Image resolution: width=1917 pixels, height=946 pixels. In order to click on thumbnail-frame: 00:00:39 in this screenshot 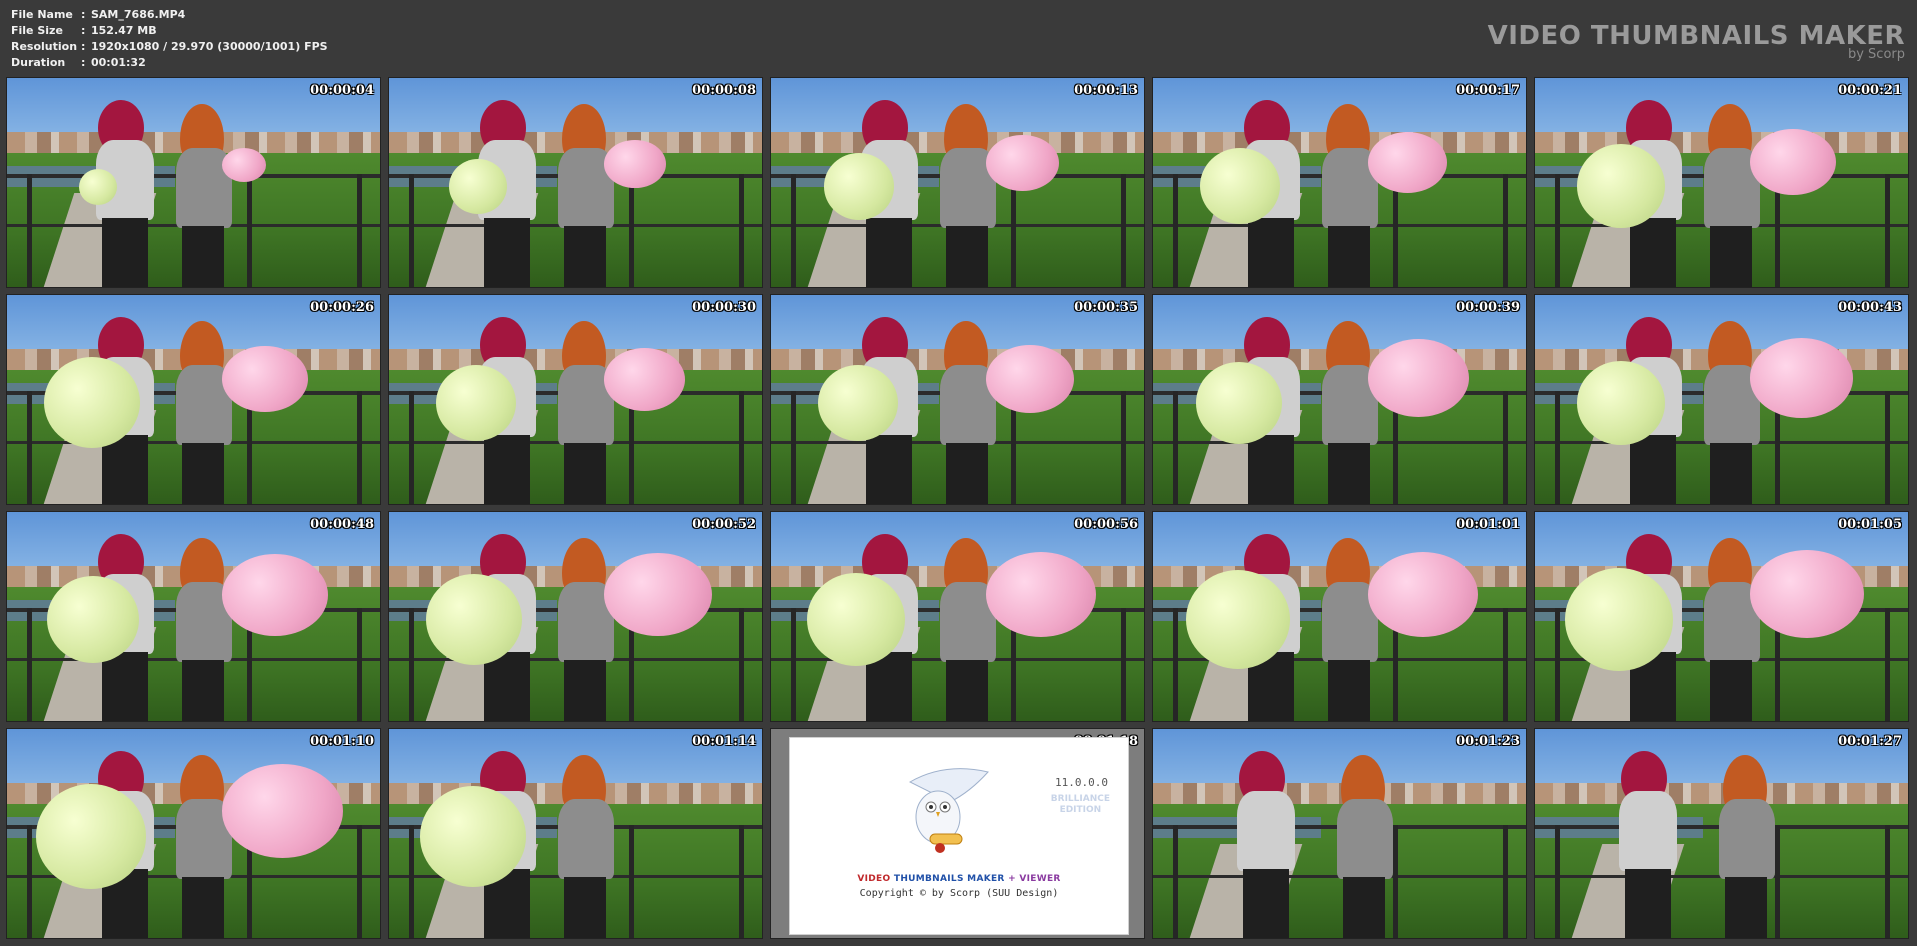, I will do `click(1339, 399)`.